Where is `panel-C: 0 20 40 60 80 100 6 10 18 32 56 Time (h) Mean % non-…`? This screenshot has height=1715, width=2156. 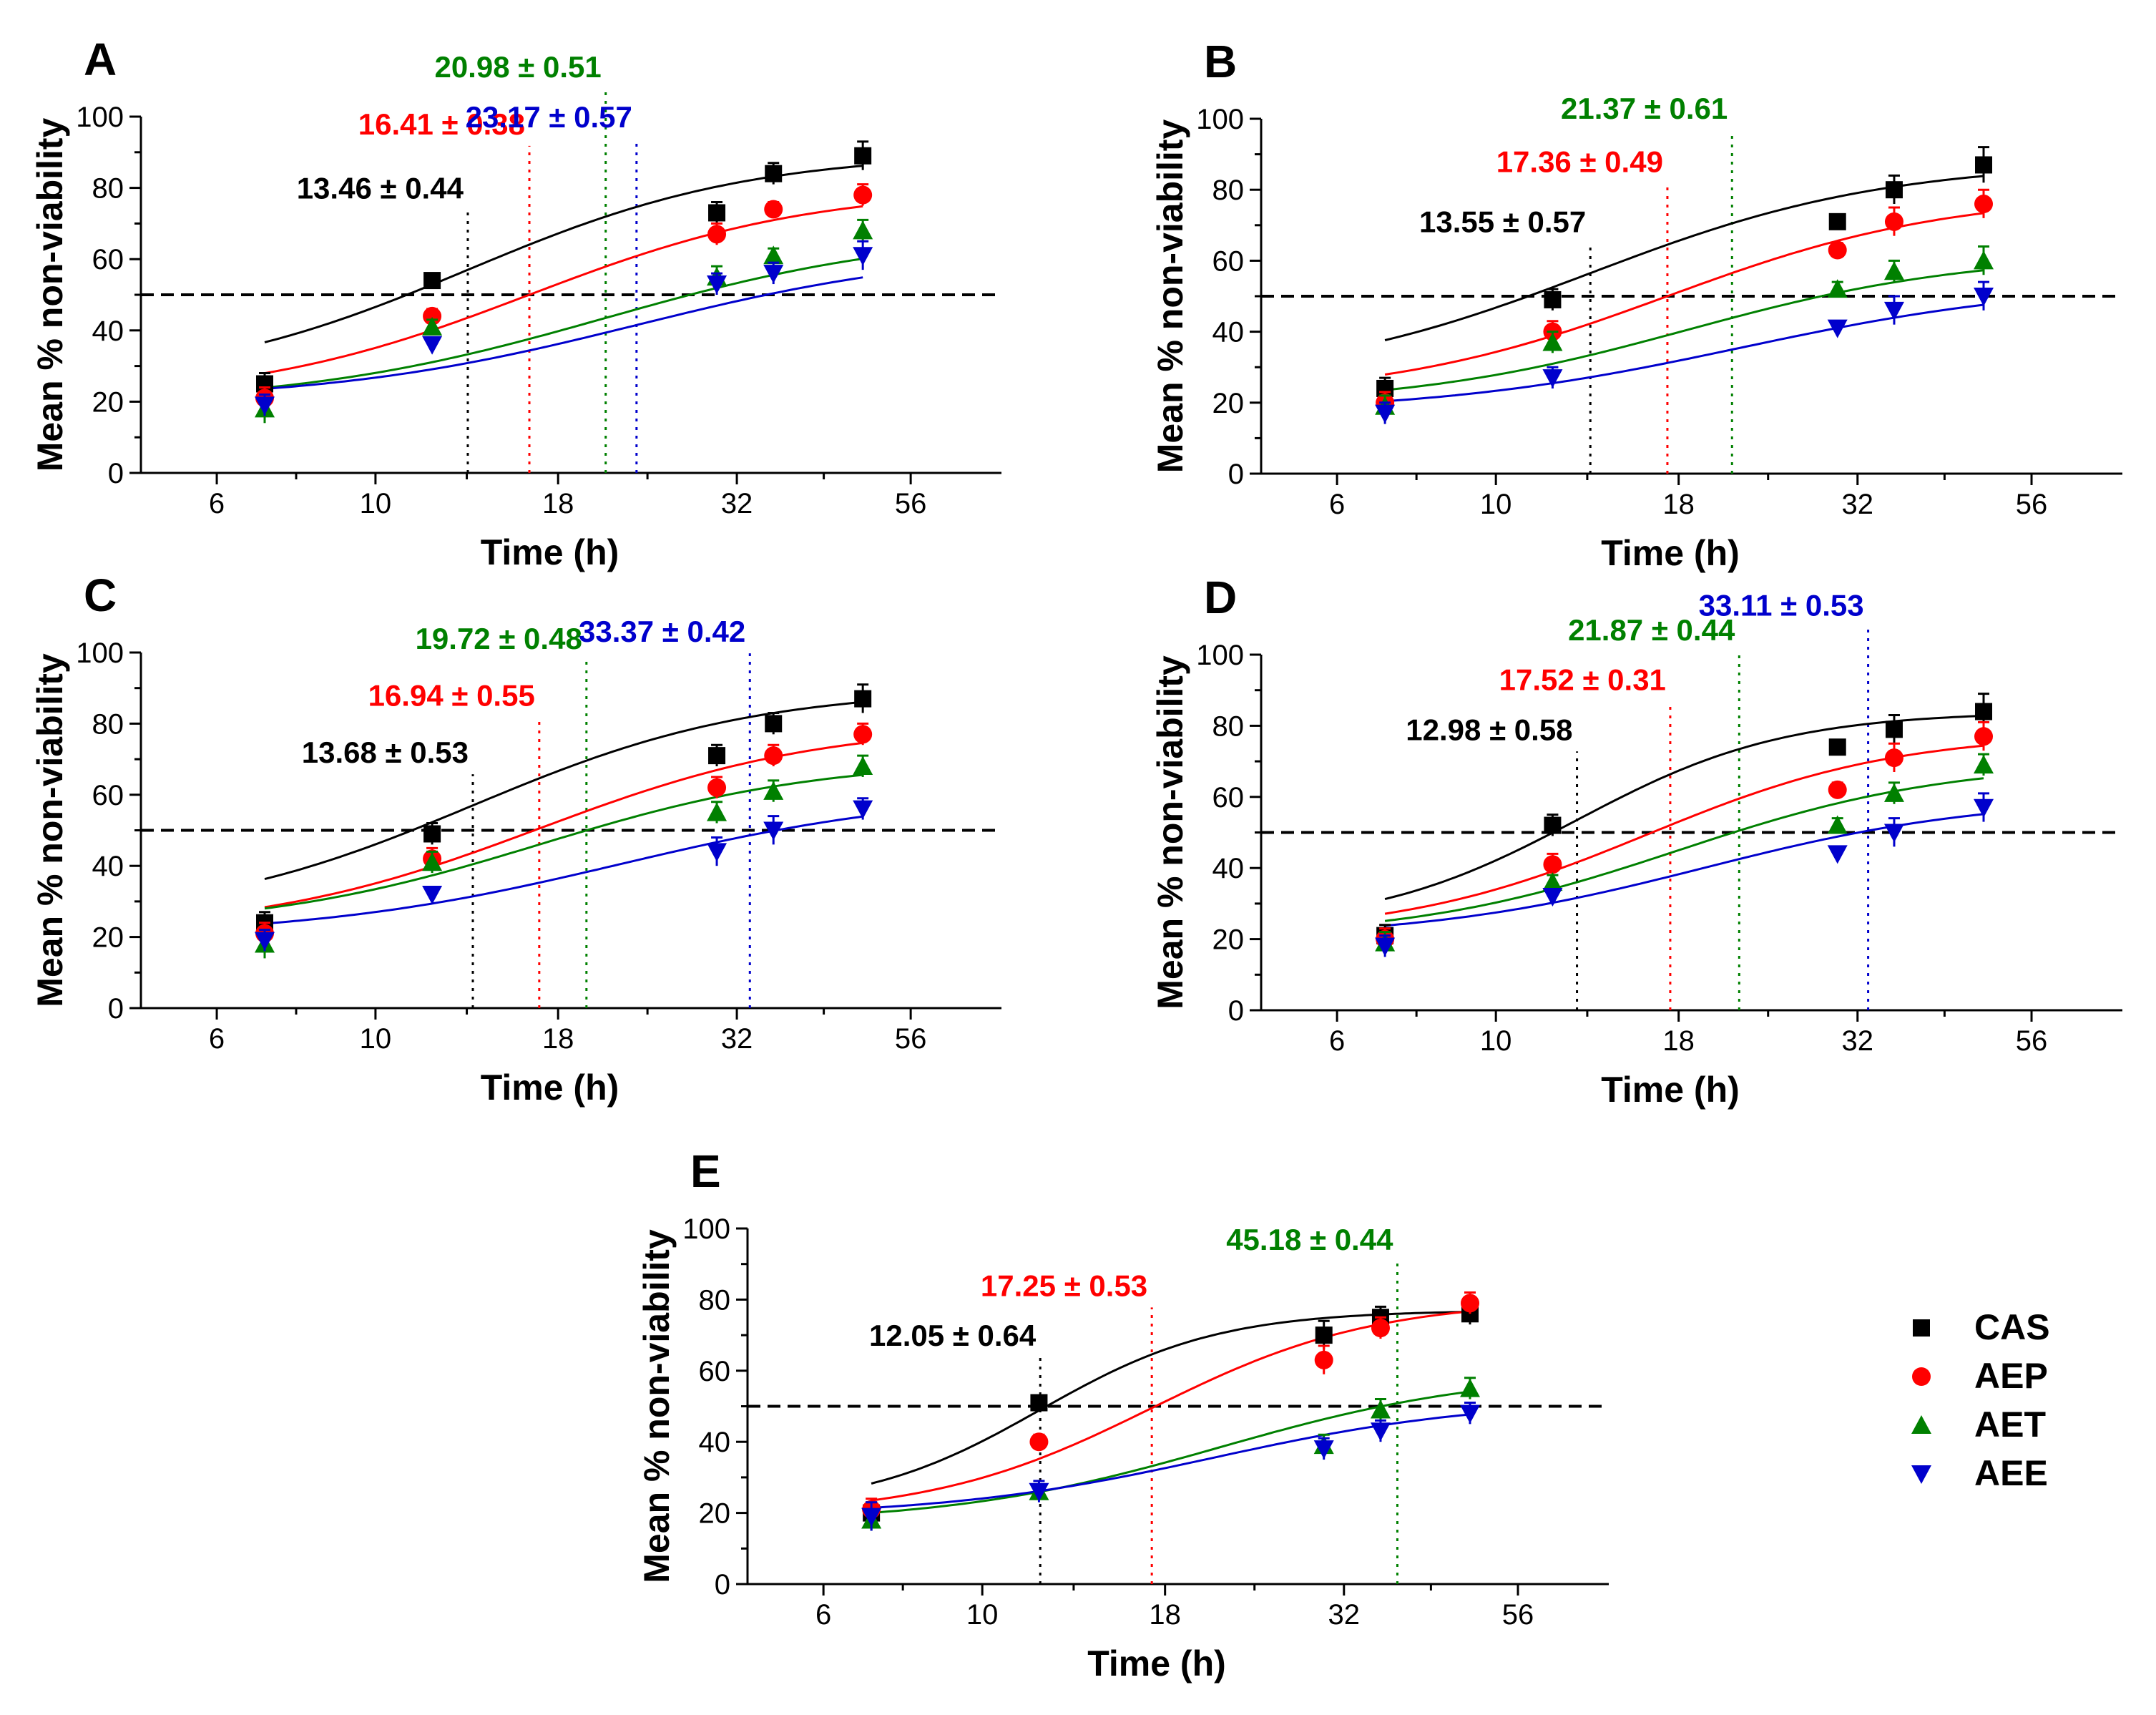
panel-C: 0 20 40 60 80 100 6 10 18 32 56 Time (h) Mean % non-… is located at coordinates (515, 839).